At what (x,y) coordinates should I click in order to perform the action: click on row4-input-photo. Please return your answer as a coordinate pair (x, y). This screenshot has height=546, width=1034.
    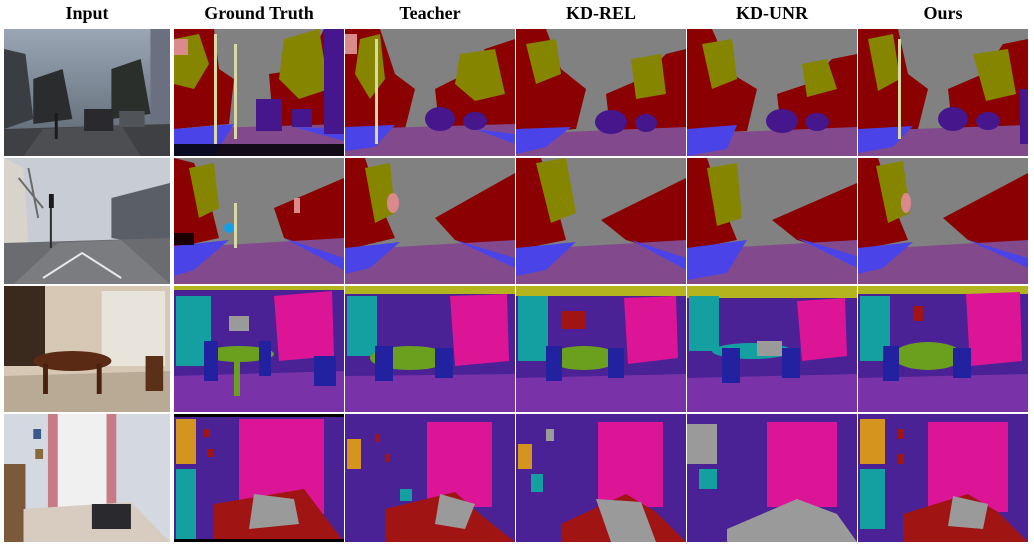
    Looking at the image, I should click on (87, 478).